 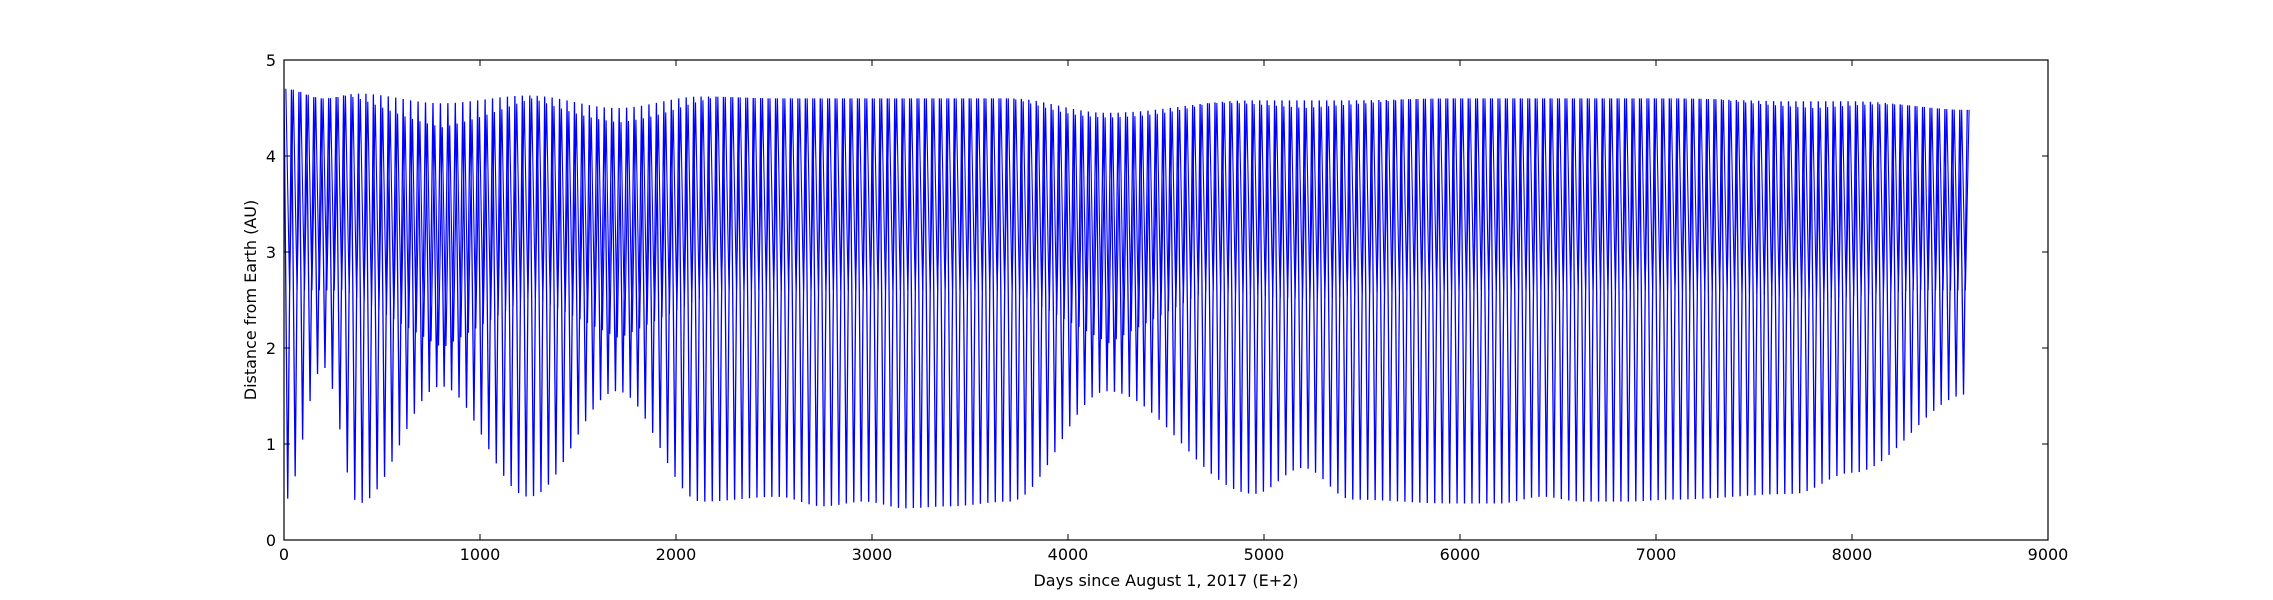 What do you see at coordinates (872, 554) in the screenshot?
I see `x-tick-label: 3000` at bounding box center [872, 554].